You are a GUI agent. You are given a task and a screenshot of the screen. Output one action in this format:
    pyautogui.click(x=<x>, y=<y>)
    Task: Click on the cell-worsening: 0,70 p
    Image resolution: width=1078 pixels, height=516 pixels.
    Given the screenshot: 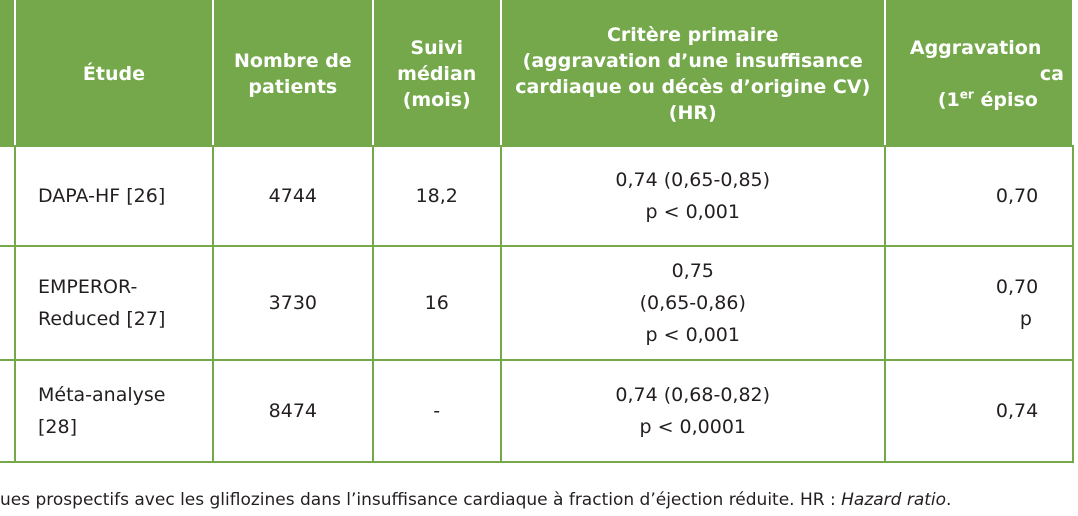 What is the action you would take?
    pyautogui.click(x=979, y=303)
    